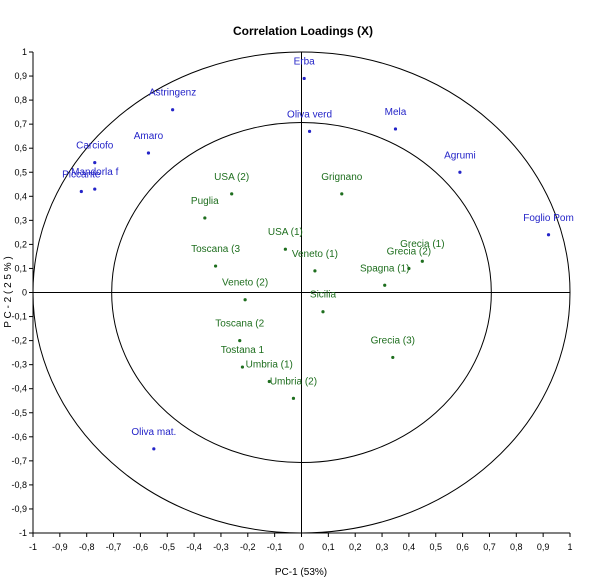 The width and height of the screenshot is (600, 580). I want to click on point-label-erba: Erba, so click(305, 61).